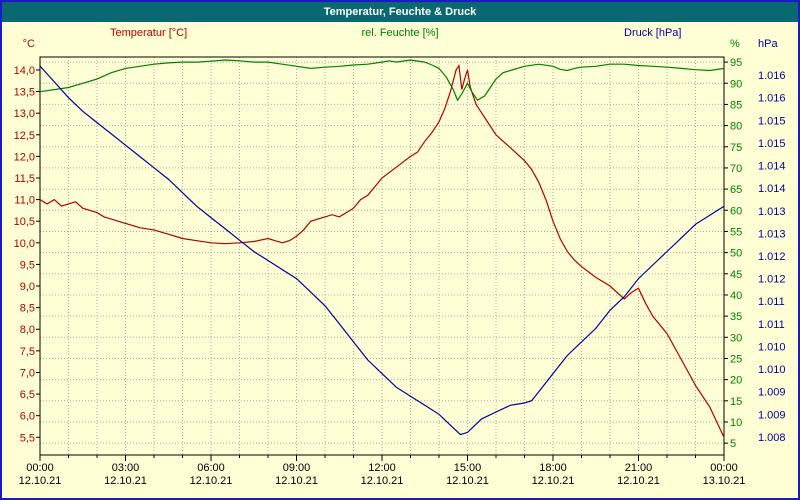  What do you see at coordinates (24, 93) in the screenshot?
I see `temperature-tick-label: 13,5` at bounding box center [24, 93].